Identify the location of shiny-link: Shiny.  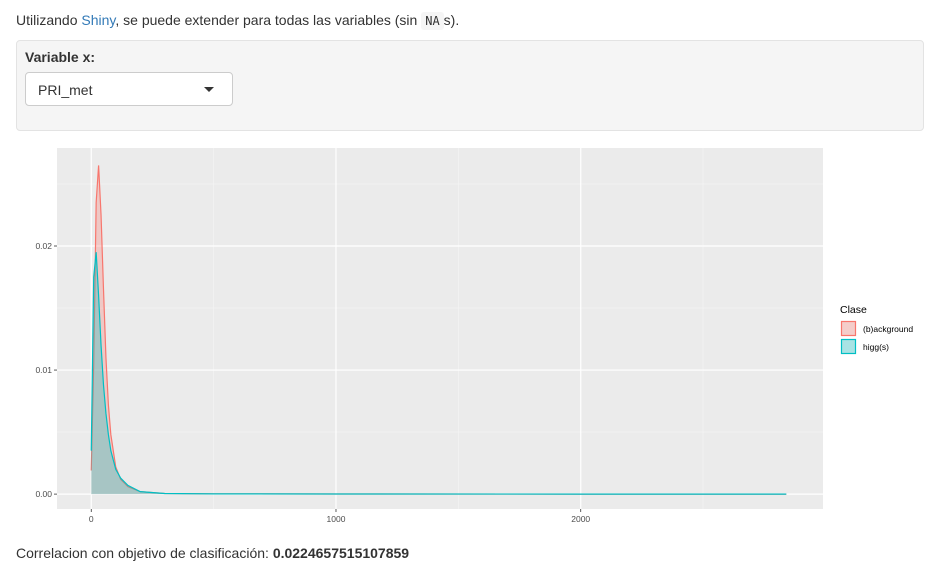
(98, 20).